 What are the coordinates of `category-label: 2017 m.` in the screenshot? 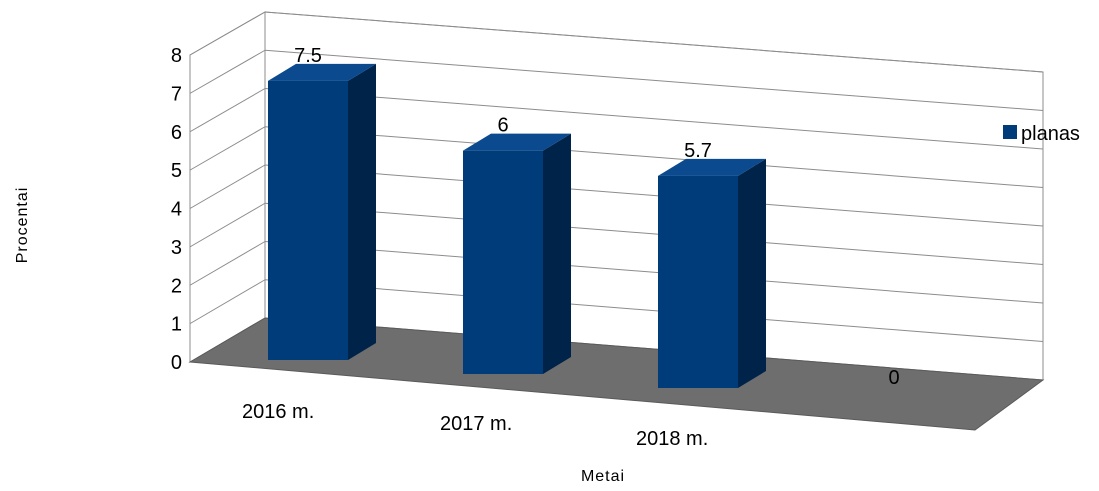 It's located at (476, 424).